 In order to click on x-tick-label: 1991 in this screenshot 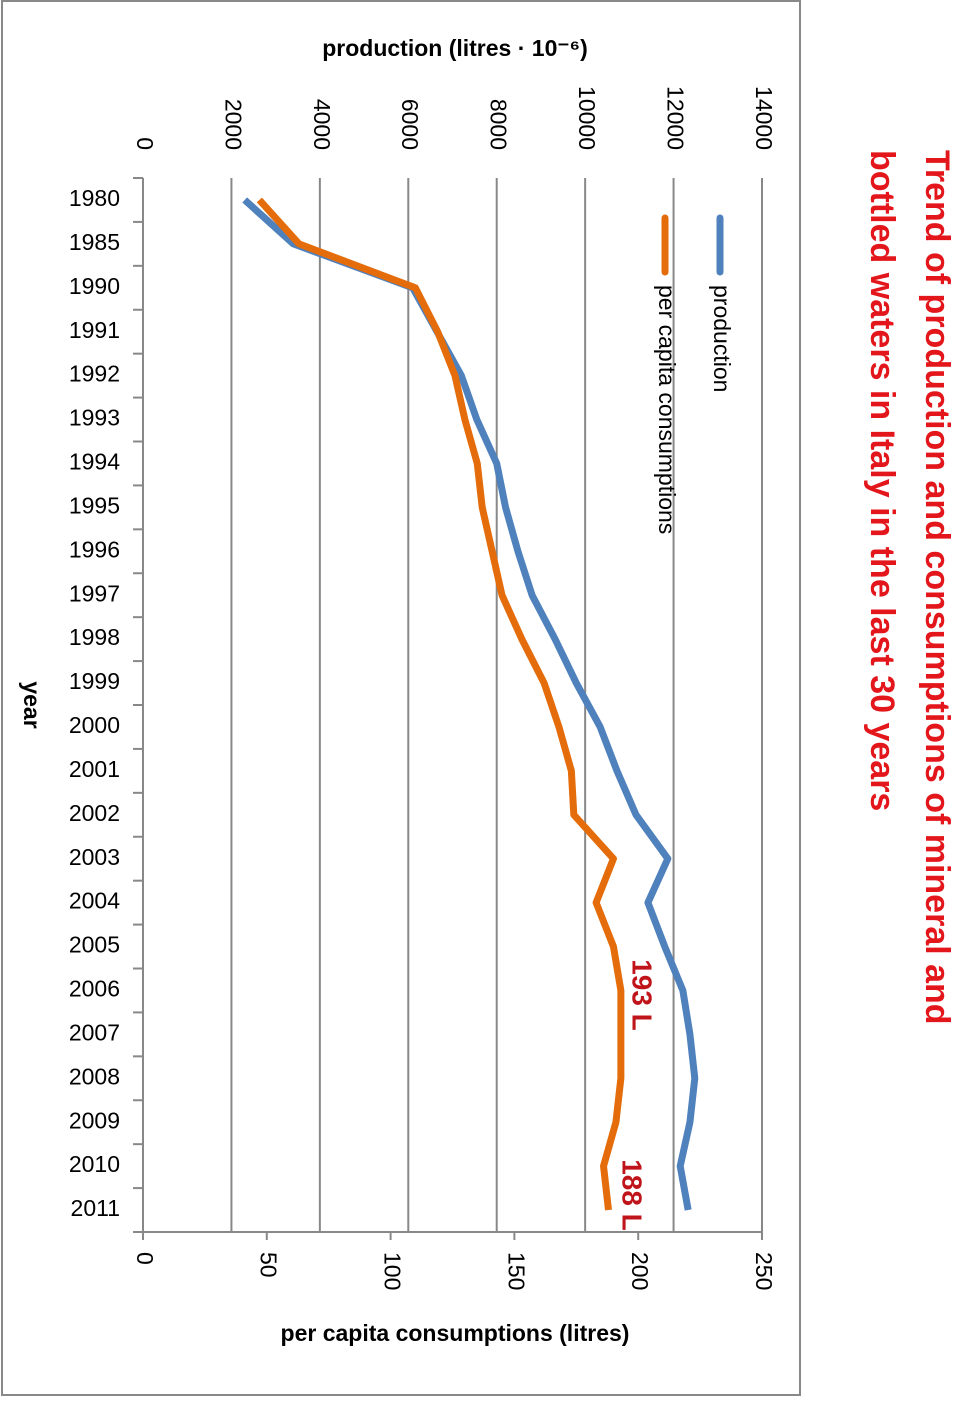, I will do `click(94, 330)`.